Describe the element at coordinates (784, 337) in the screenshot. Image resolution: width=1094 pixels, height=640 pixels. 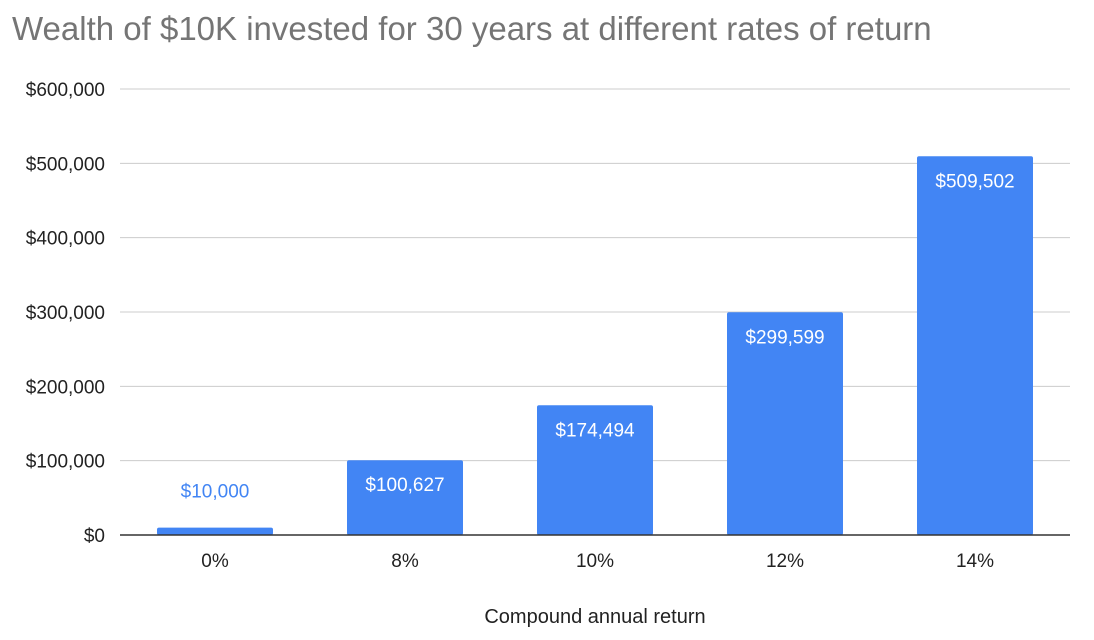
I see `bar-value-label: $299,599` at that location.